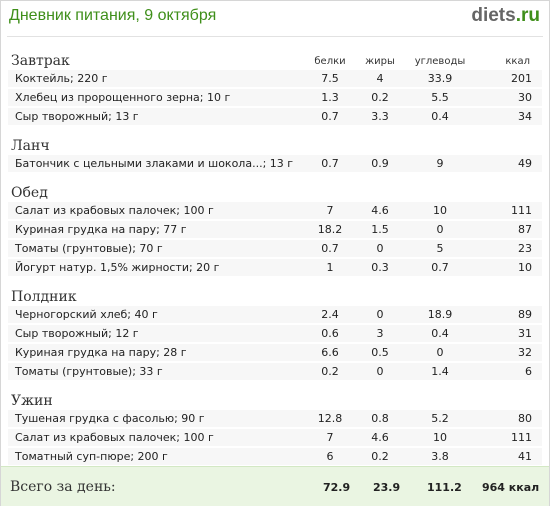 This screenshot has height=506, width=550. Describe the element at coordinates (505, 16) in the screenshot. I see `site-logo: diets.ru` at that location.